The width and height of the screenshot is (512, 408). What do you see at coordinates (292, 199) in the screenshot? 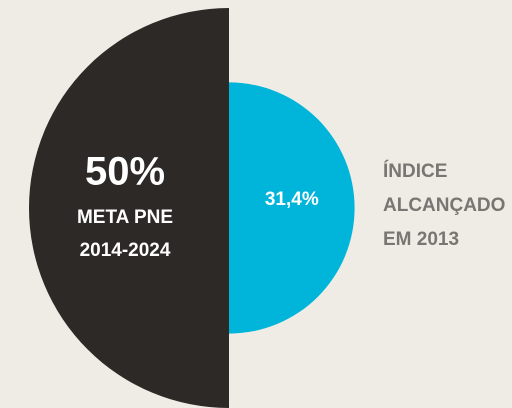
I see `value-label: 31,4%` at bounding box center [292, 199].